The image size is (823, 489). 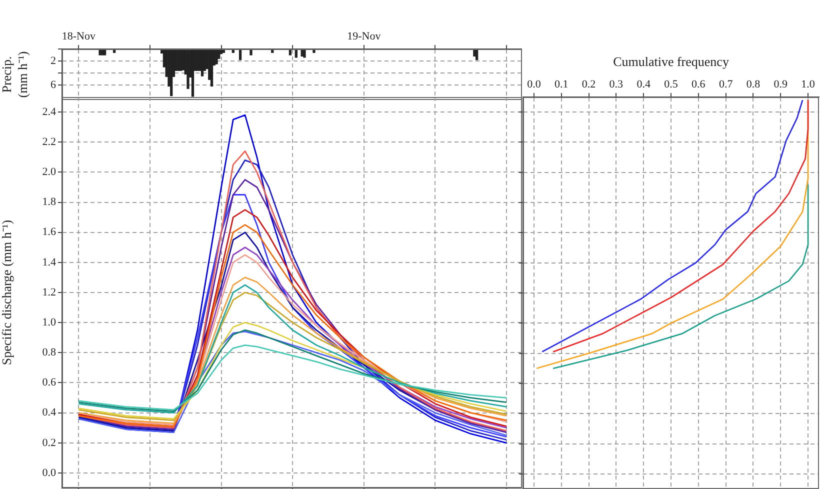 I want to click on x-tick-label: 0.1, so click(x=561, y=84).